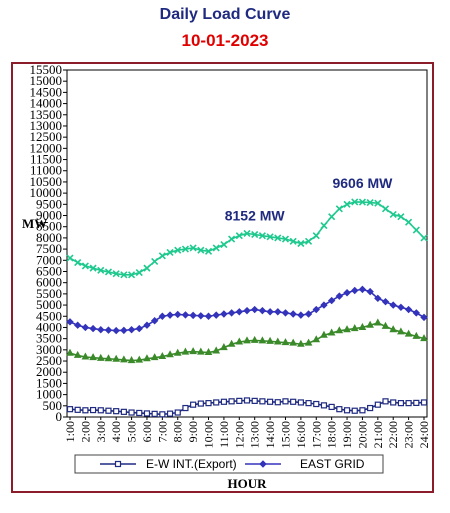  Describe the element at coordinates (248, 483) in the screenshot. I see `x-axis-label: HOUR` at that location.